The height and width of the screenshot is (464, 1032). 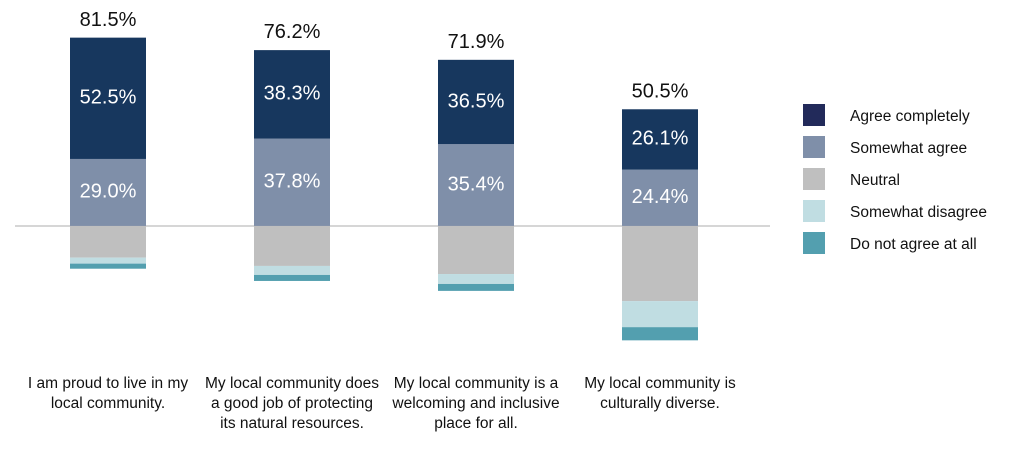 I want to click on legend-label: Somewhat agree, so click(x=908, y=148).